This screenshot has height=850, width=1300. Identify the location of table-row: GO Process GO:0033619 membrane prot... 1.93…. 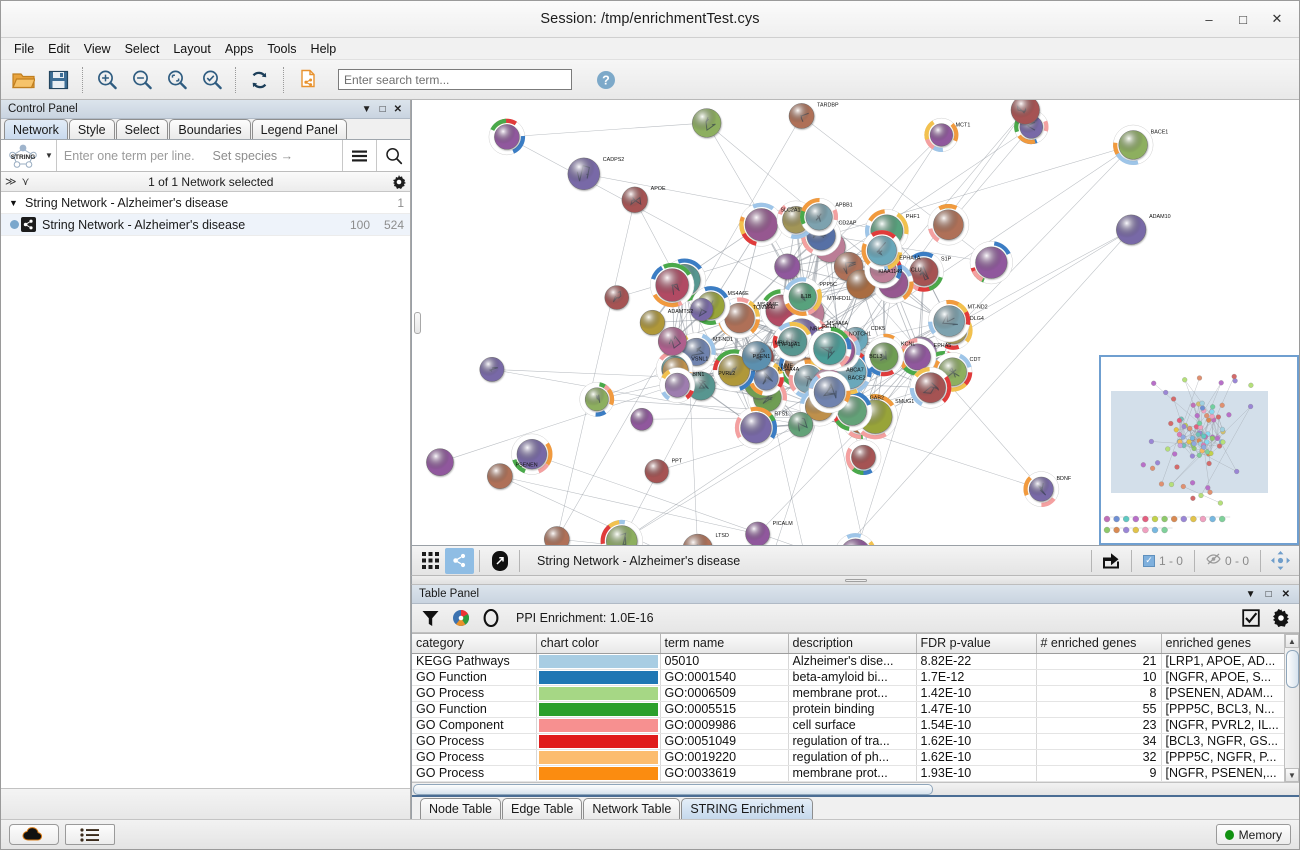
(848, 773).